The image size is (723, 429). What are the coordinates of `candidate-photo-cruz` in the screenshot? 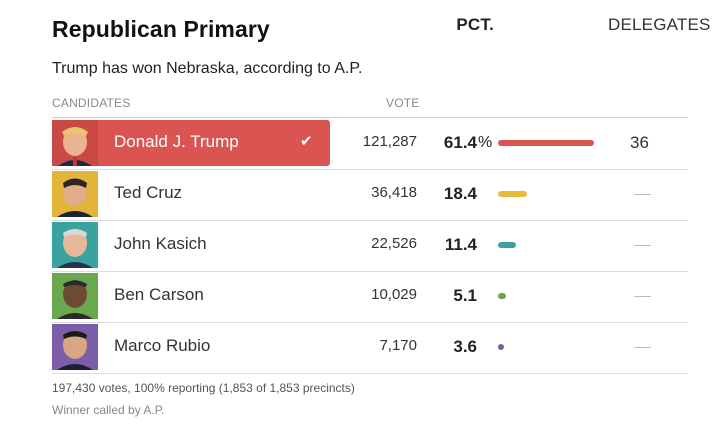 It's located at (75, 194).